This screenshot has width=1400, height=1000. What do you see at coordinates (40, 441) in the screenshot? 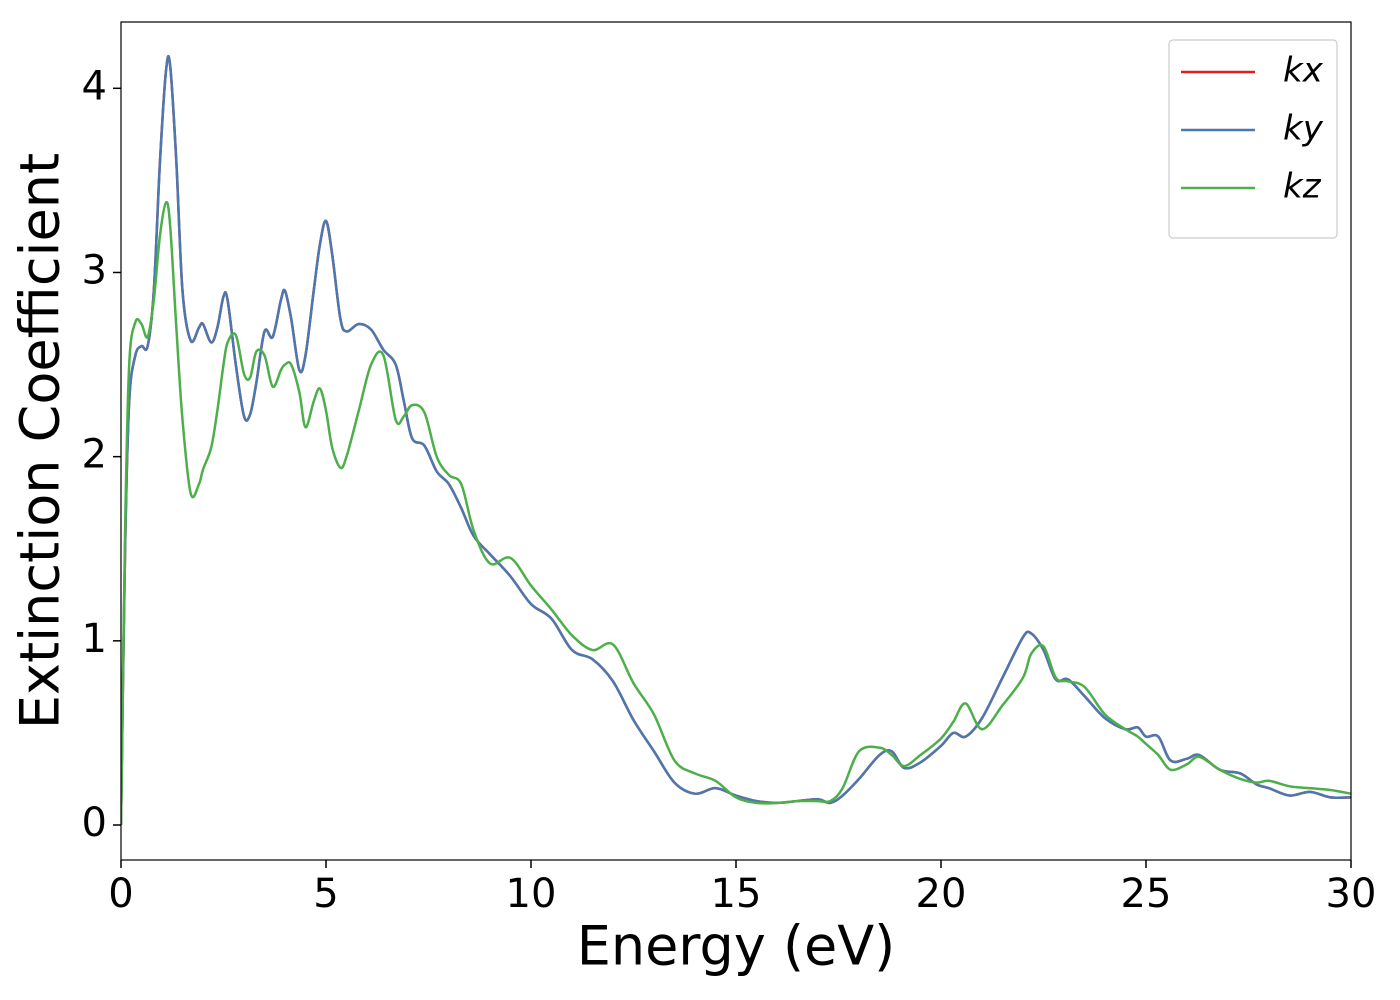
I see `y-axis-label: Extinction Coefficient` at bounding box center [40, 441].